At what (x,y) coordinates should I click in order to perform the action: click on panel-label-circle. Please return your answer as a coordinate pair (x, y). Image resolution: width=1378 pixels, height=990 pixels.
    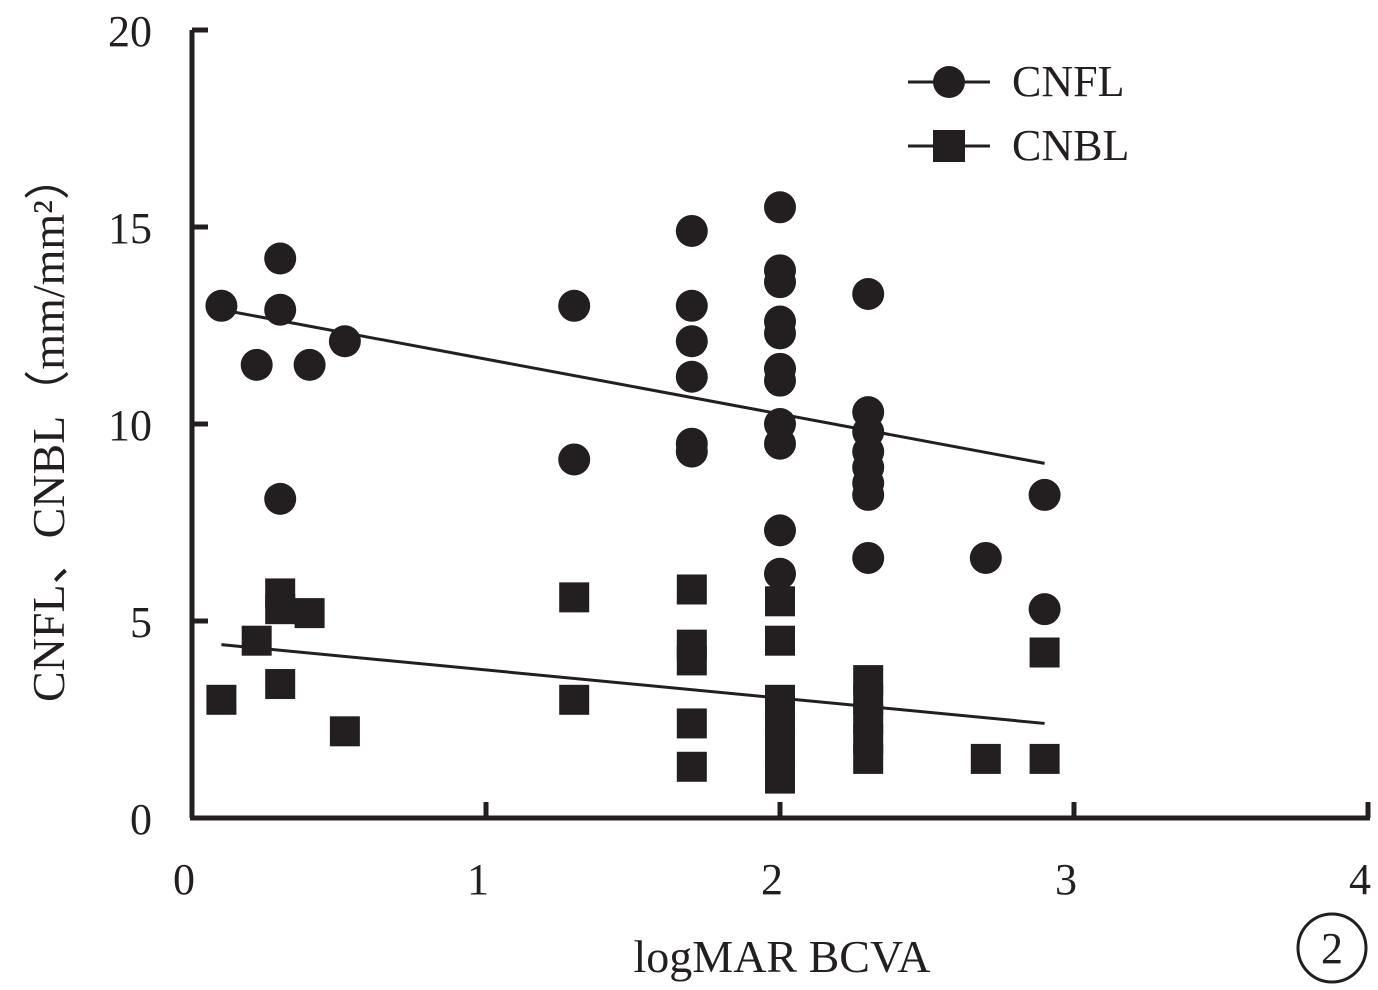
    Looking at the image, I should click on (1332, 948).